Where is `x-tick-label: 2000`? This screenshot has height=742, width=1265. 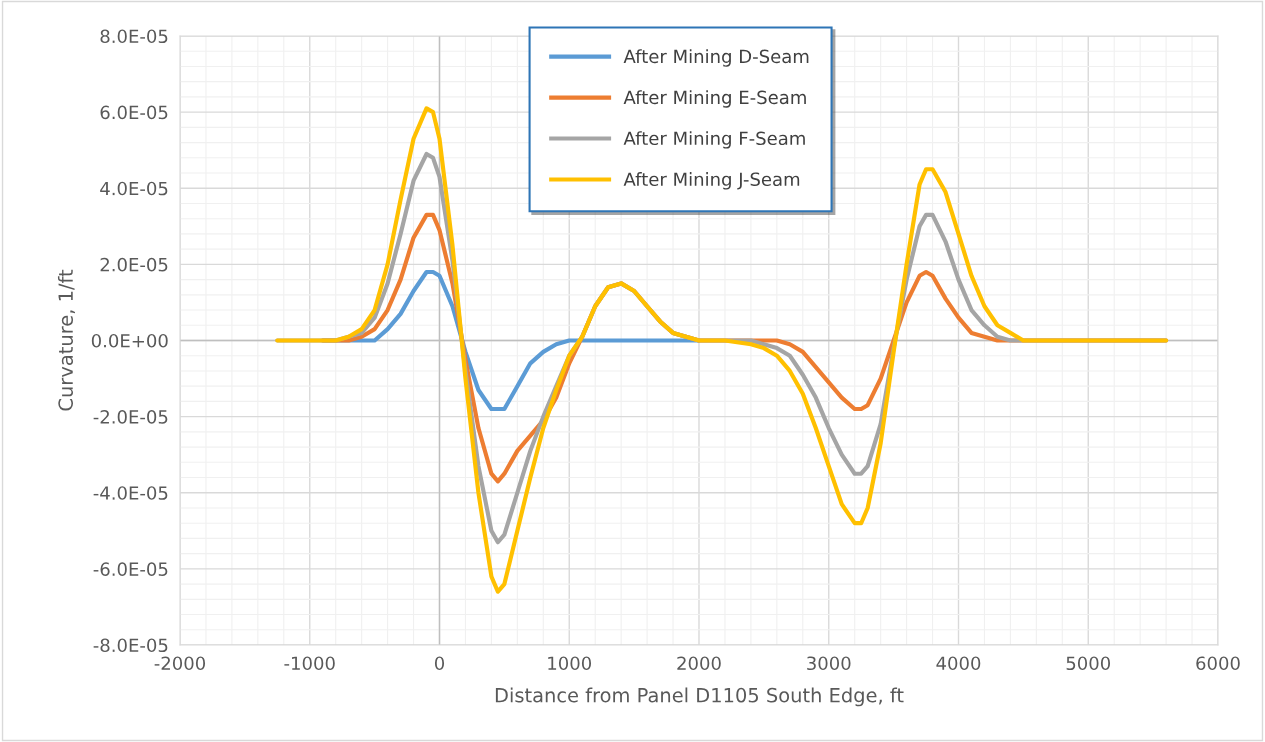
x-tick-label: 2000 is located at coordinates (699, 663).